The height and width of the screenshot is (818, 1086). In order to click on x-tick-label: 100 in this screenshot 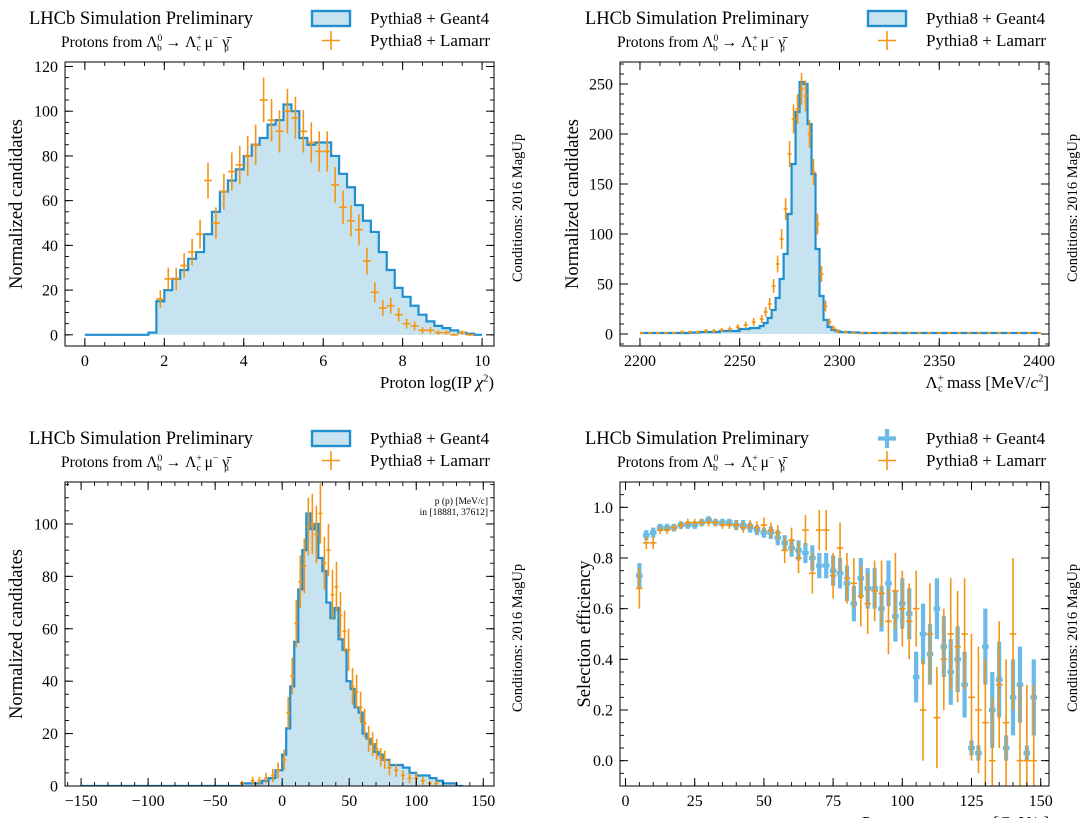, I will do `click(416, 801)`.